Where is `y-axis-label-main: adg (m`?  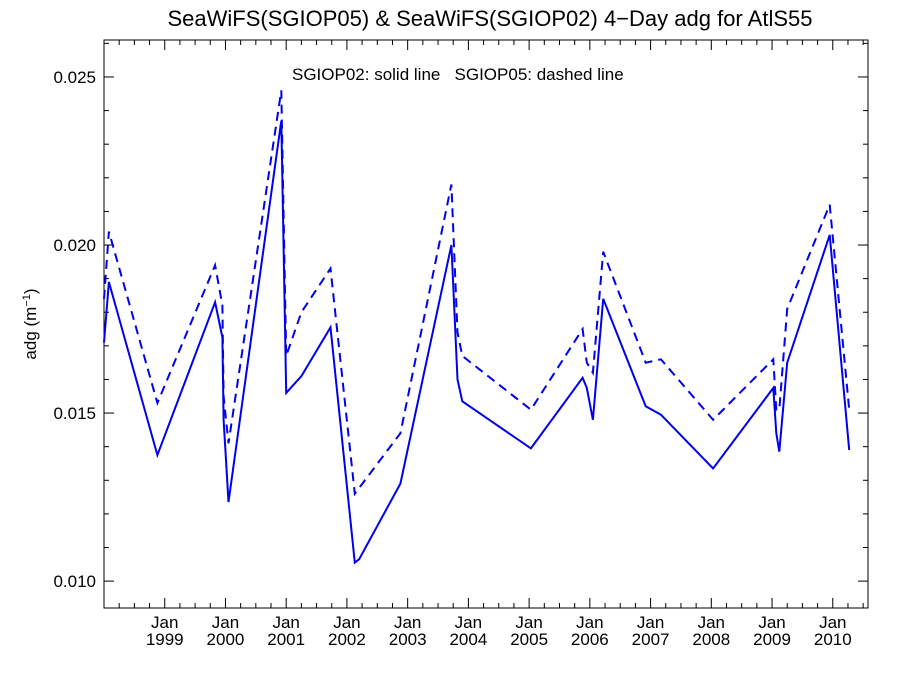
y-axis-label-main: adg (m is located at coordinates (30, 333).